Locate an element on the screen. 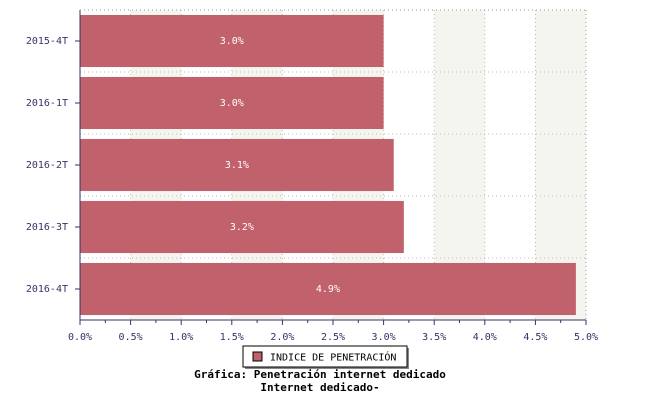 The image size is (650, 400). legend-label: INDICE DE PENETRACIÓN is located at coordinates (333, 357).